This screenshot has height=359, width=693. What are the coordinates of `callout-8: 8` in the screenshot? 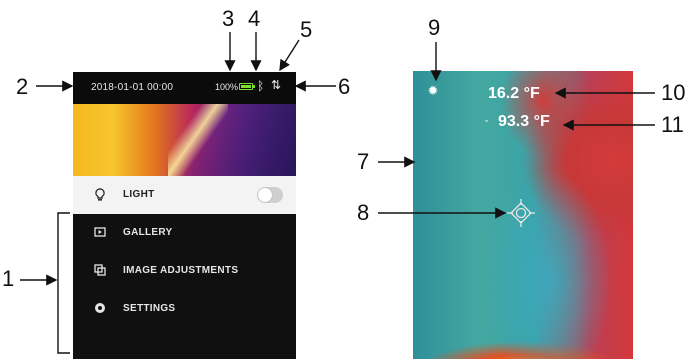 It's located at (363, 212).